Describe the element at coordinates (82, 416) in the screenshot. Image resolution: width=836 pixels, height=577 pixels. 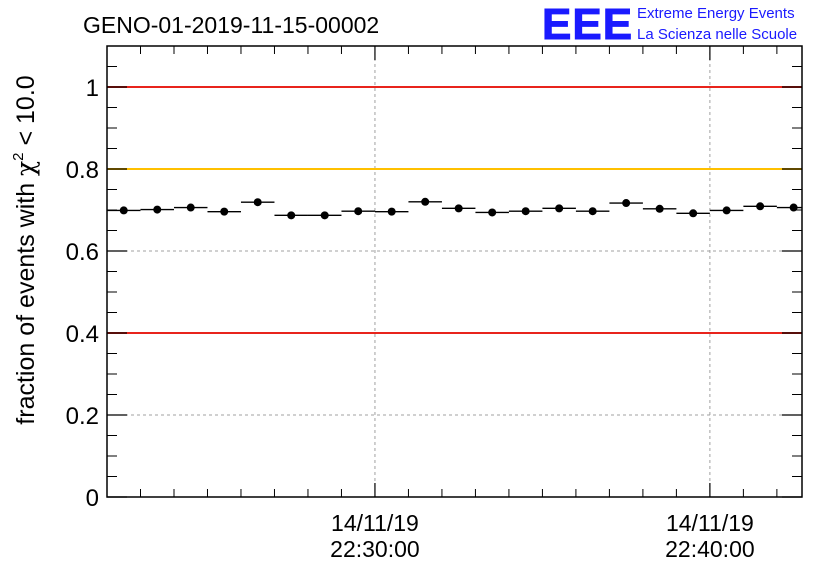
I see `y-tick-label: 0.2` at that location.